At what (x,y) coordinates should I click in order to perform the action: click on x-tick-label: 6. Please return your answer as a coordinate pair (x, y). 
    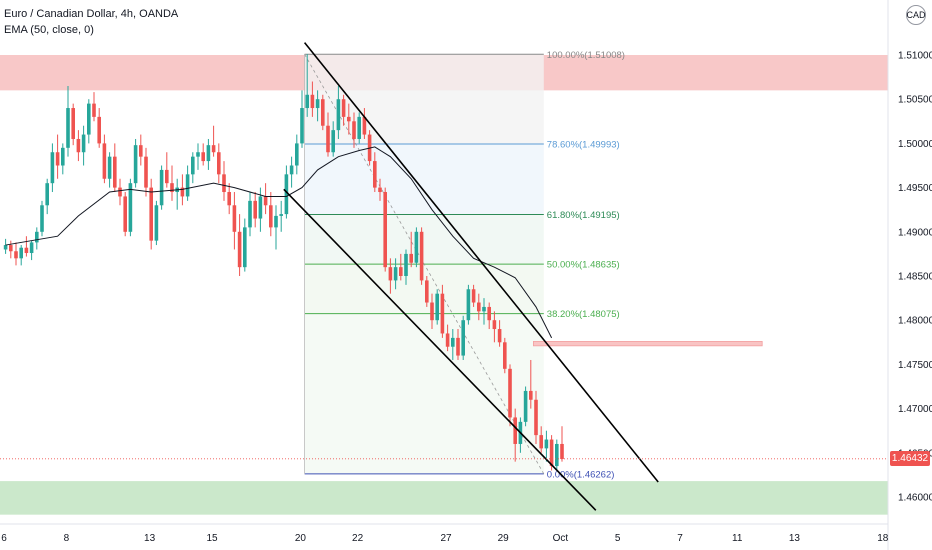
    Looking at the image, I should click on (4, 538).